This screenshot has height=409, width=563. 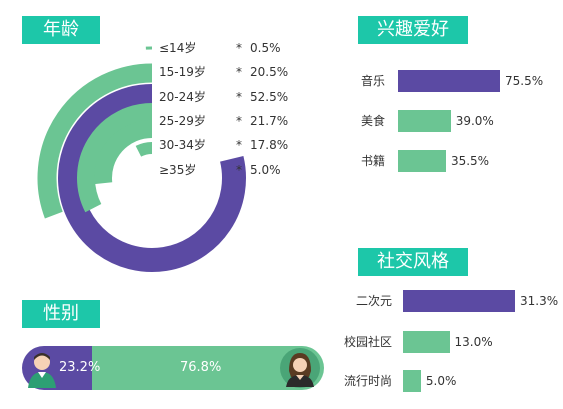 What do you see at coordinates (269, 121) in the screenshot?
I see `age-value-label: 21.7%` at bounding box center [269, 121].